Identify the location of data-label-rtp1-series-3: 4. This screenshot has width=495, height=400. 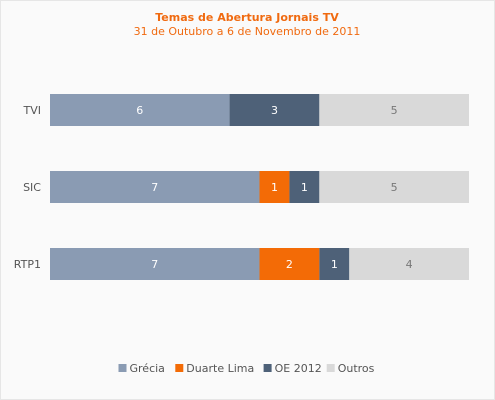
(409, 264).